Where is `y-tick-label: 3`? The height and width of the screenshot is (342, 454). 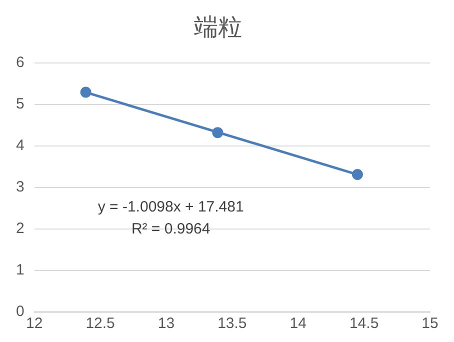
y-tick-label: 3 is located at coordinates (20, 187).